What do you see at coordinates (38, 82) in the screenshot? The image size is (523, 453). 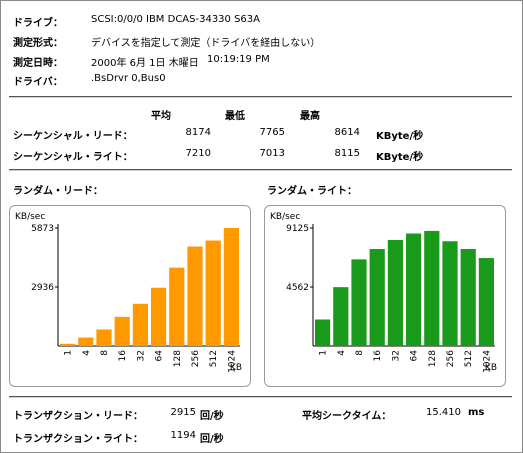 I see `driver-label: ドライバ：` at bounding box center [38, 82].